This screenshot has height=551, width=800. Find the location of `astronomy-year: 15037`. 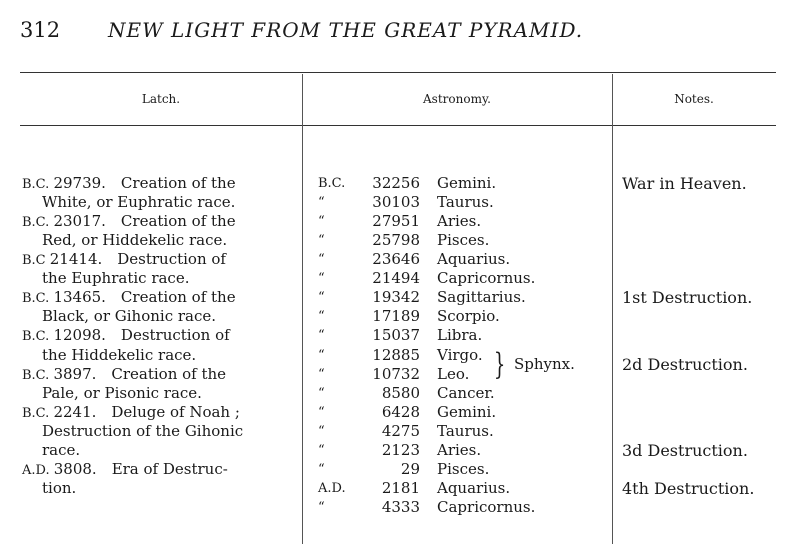

astronomy-year: 15037 is located at coordinates (396, 335).